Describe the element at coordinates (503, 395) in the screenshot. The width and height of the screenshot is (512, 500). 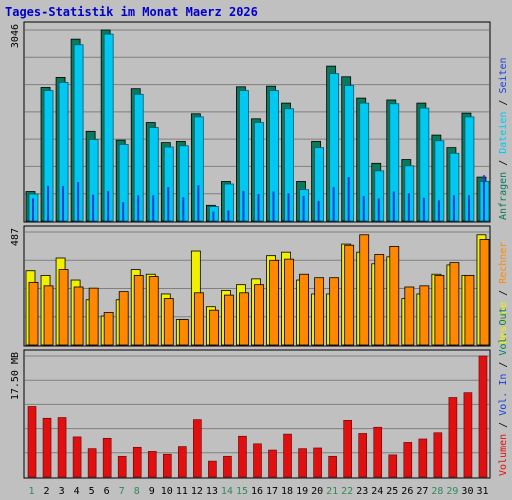
I see `legend-vol-in: Vol. In` at that location.